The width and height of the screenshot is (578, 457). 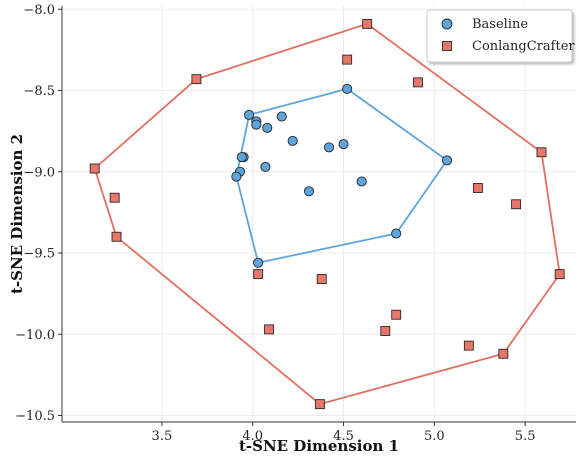 What do you see at coordinates (39, 254) in the screenshot?
I see `y-tick-label: −9.5` at bounding box center [39, 254].